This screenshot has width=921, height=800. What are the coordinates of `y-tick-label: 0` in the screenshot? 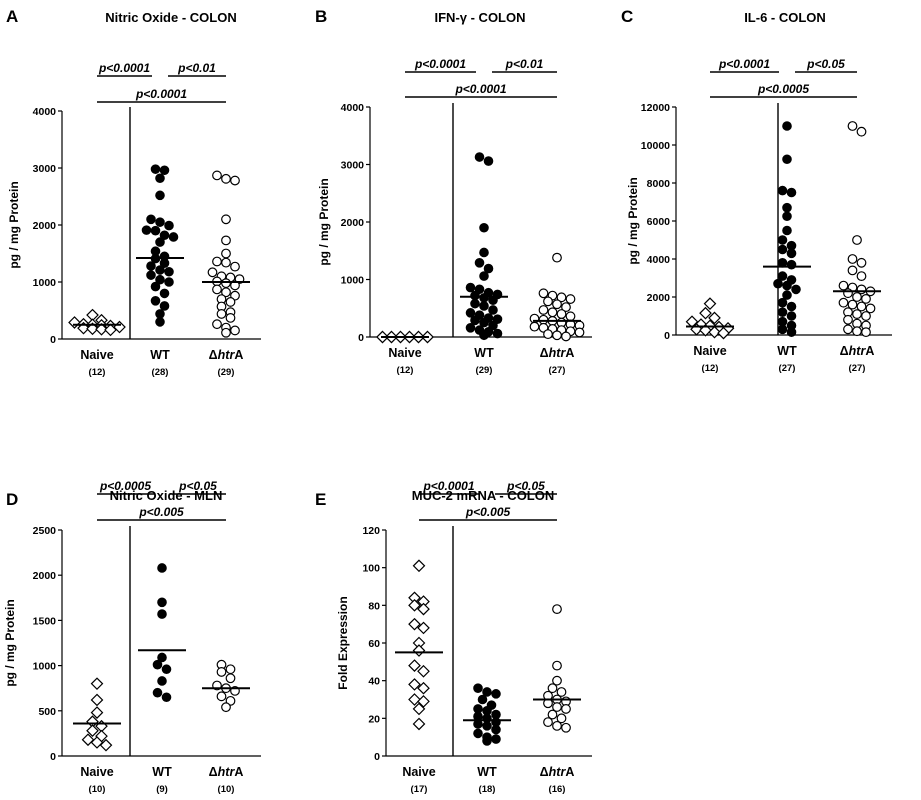 It's located at (667, 336).